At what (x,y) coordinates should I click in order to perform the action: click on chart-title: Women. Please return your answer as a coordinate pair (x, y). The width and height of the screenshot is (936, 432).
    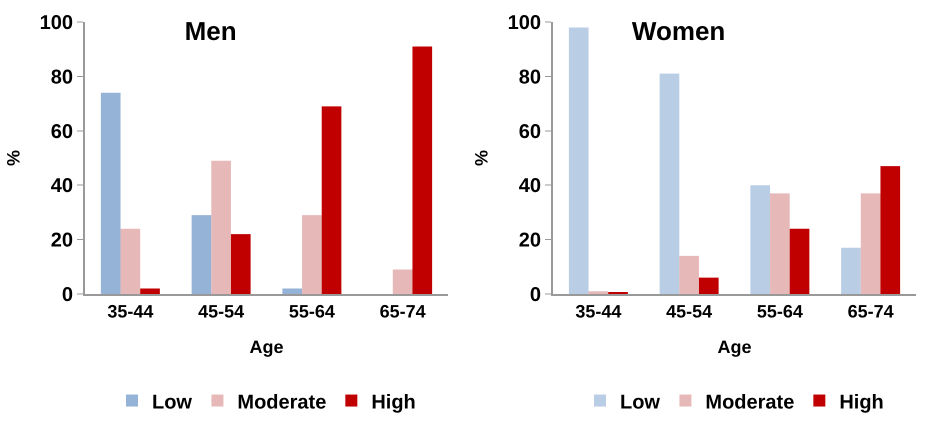
    Looking at the image, I should click on (679, 31).